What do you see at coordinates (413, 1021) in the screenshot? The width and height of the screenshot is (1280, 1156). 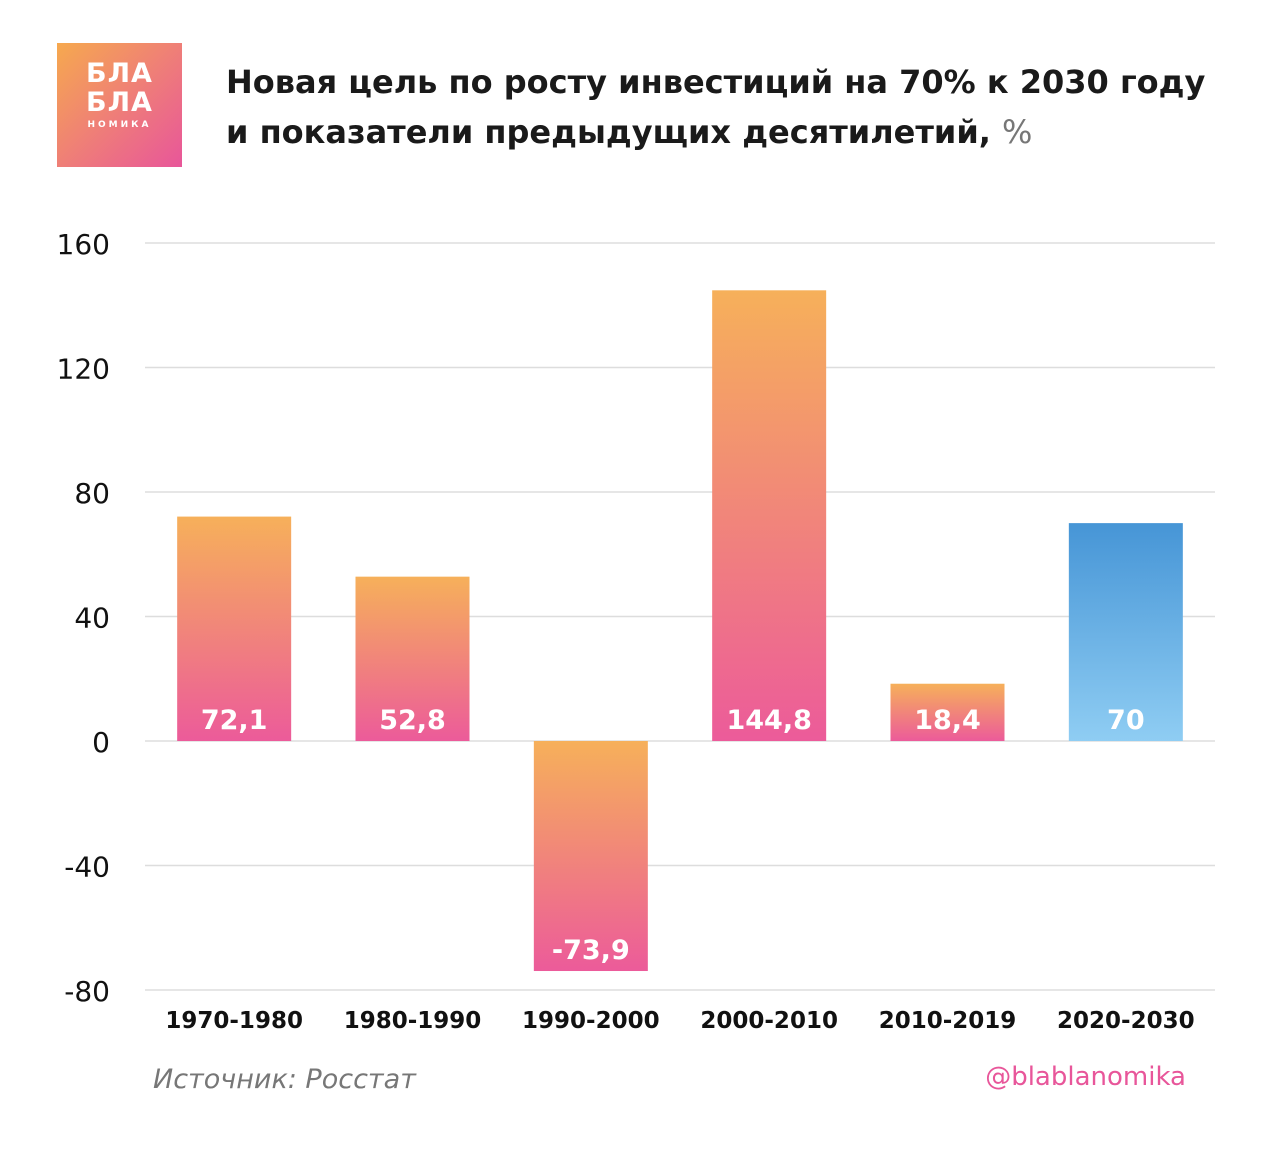 I see `x-tick-label: 1980-1990` at bounding box center [413, 1021].